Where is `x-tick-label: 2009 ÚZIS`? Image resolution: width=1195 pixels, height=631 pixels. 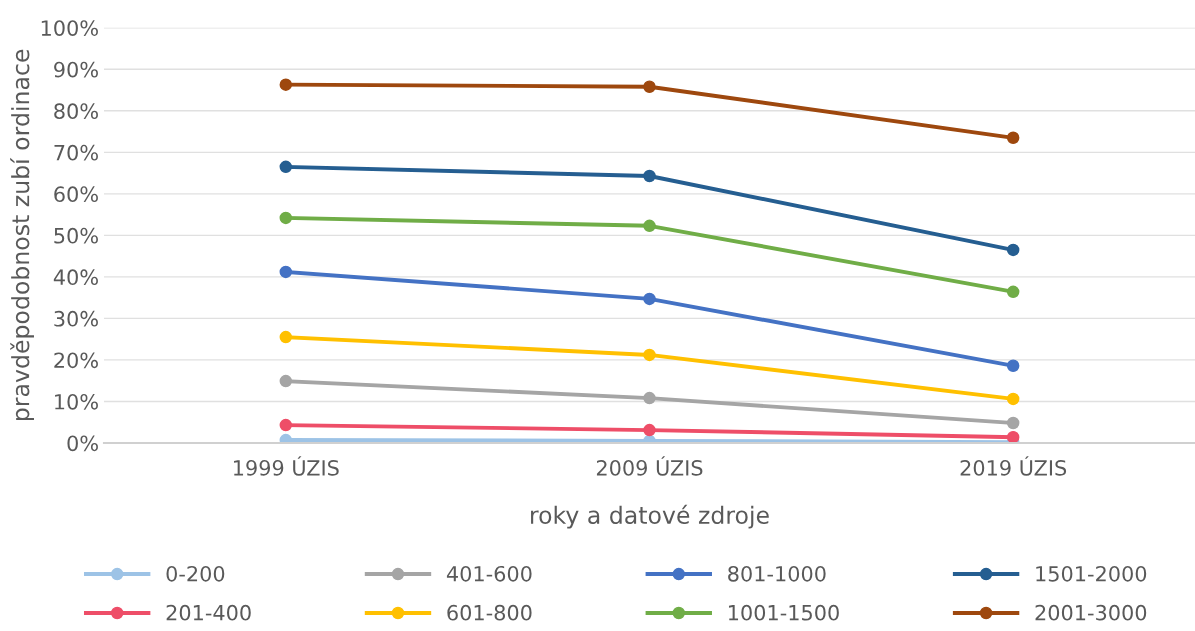
x-tick-label: 2009 ÚZIS is located at coordinates (649, 466).